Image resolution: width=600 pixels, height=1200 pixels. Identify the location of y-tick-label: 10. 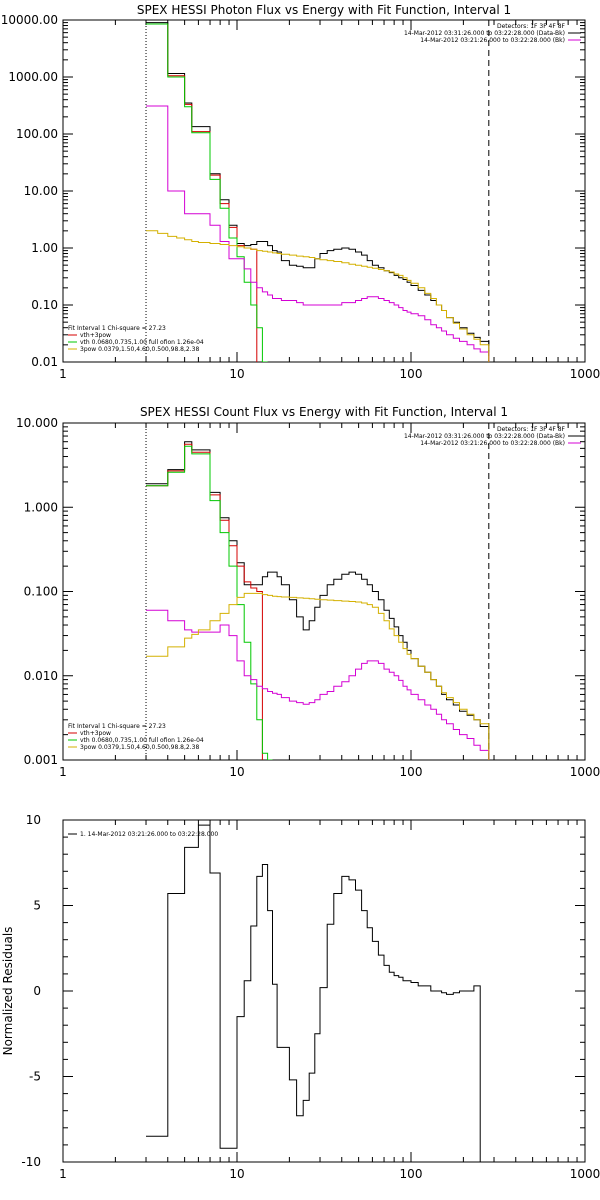
(33, 820).